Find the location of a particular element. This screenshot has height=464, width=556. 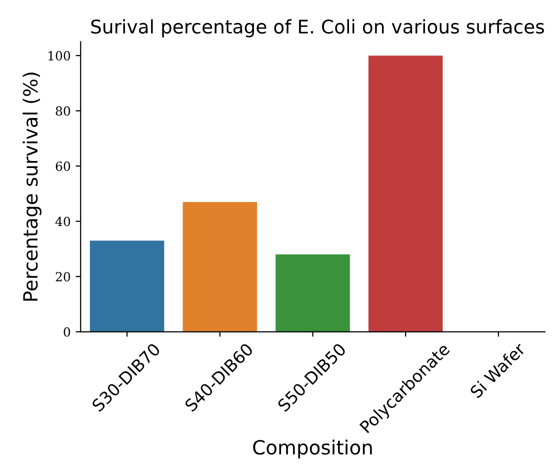

chart-title: Surival percentage of E. Coli on various surfaces is located at coordinates (317, 28).